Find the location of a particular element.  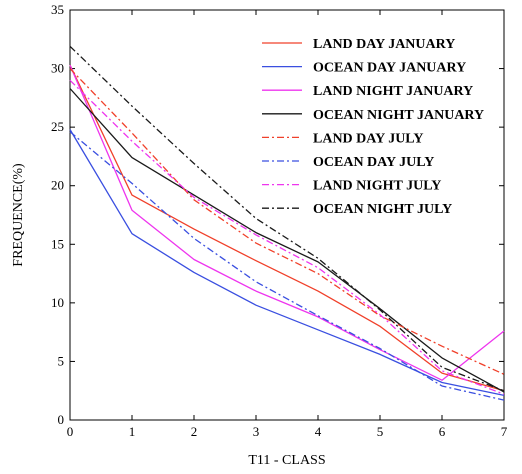

y-tick-label: 5 is located at coordinates (61, 360).